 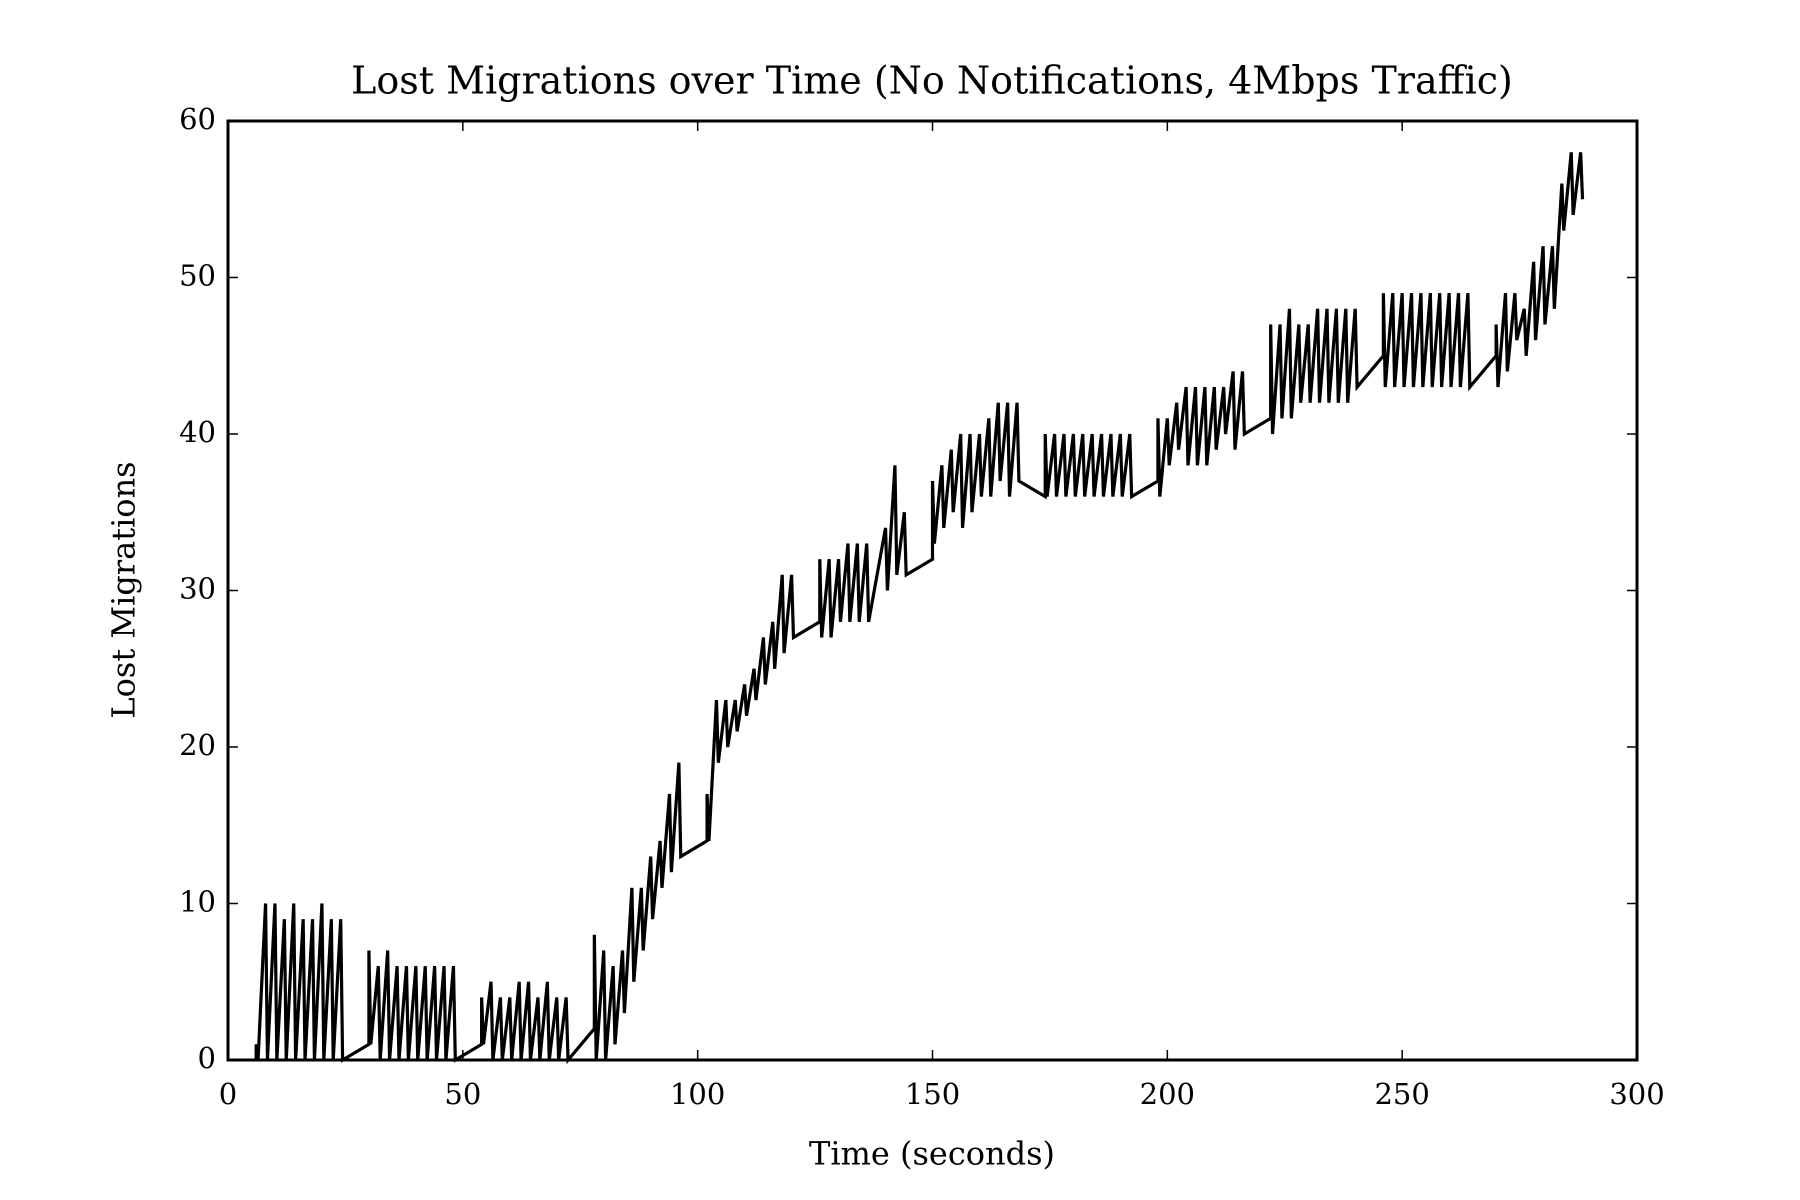 What do you see at coordinates (1636, 1094) in the screenshot?
I see `x-tick-label: 300` at bounding box center [1636, 1094].